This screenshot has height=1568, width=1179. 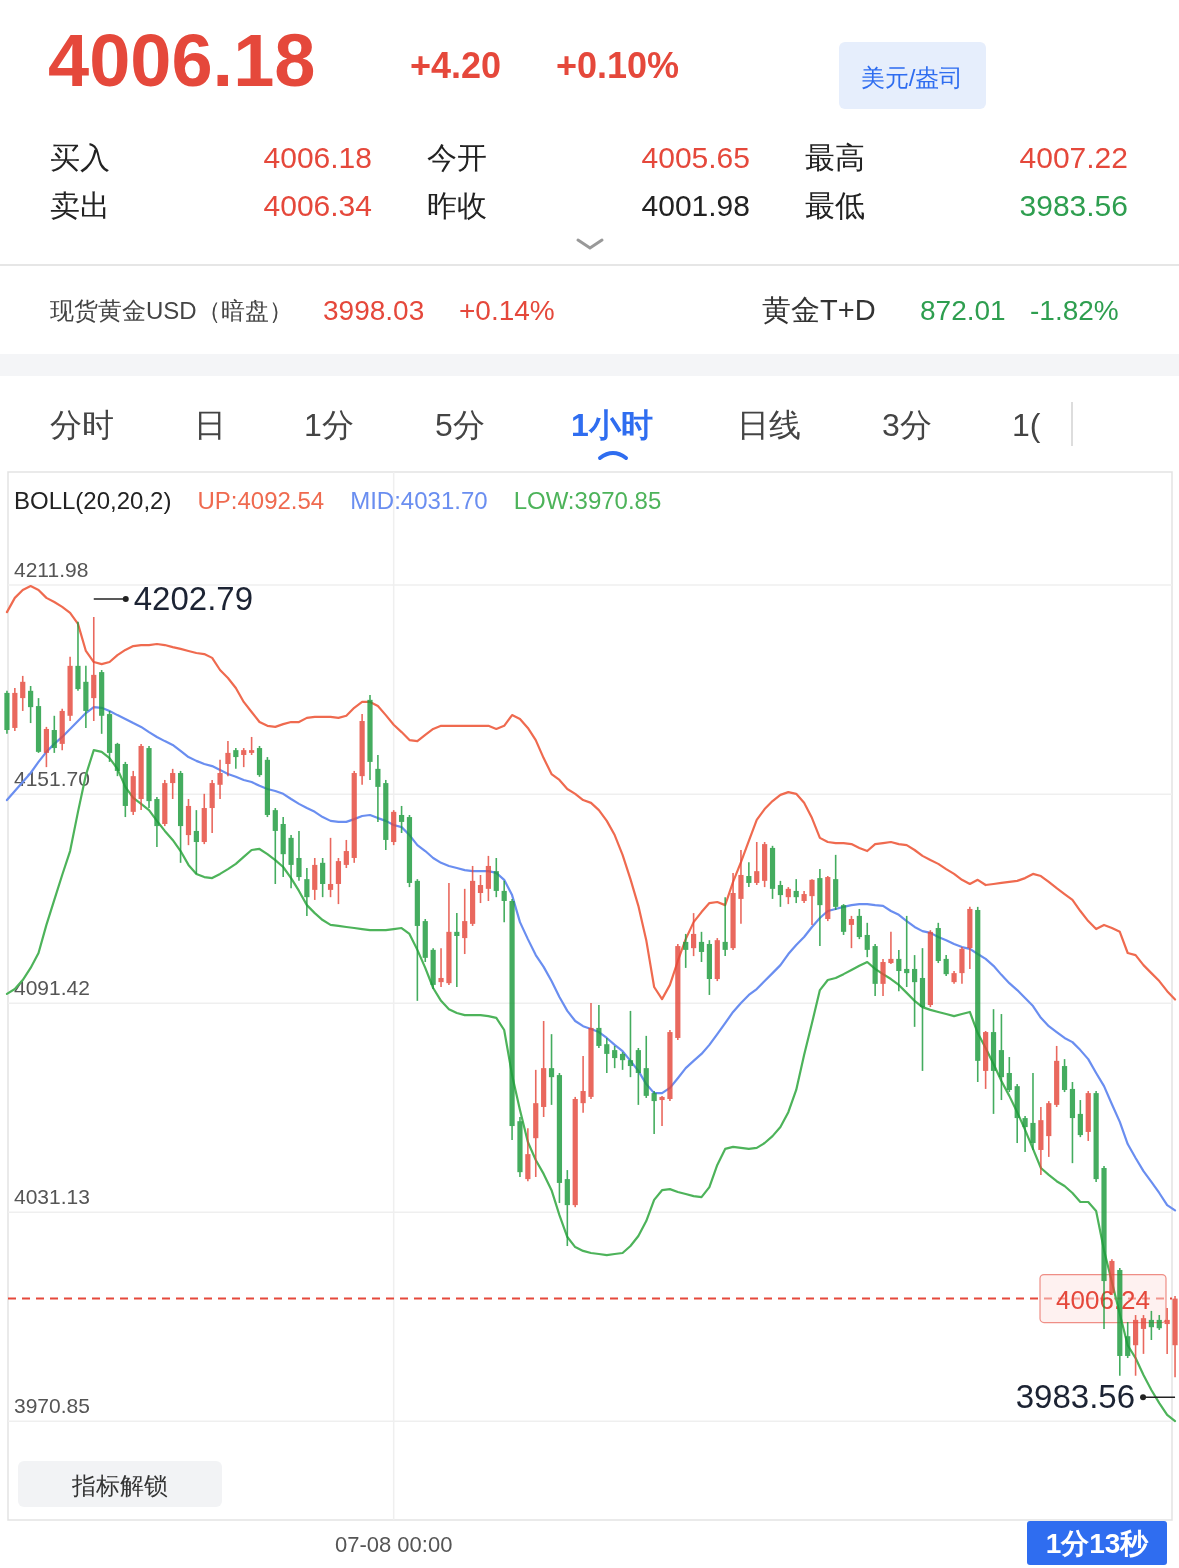 What do you see at coordinates (93, 500) in the screenshot?
I see `text: BOLL(20,20,2)` at bounding box center [93, 500].